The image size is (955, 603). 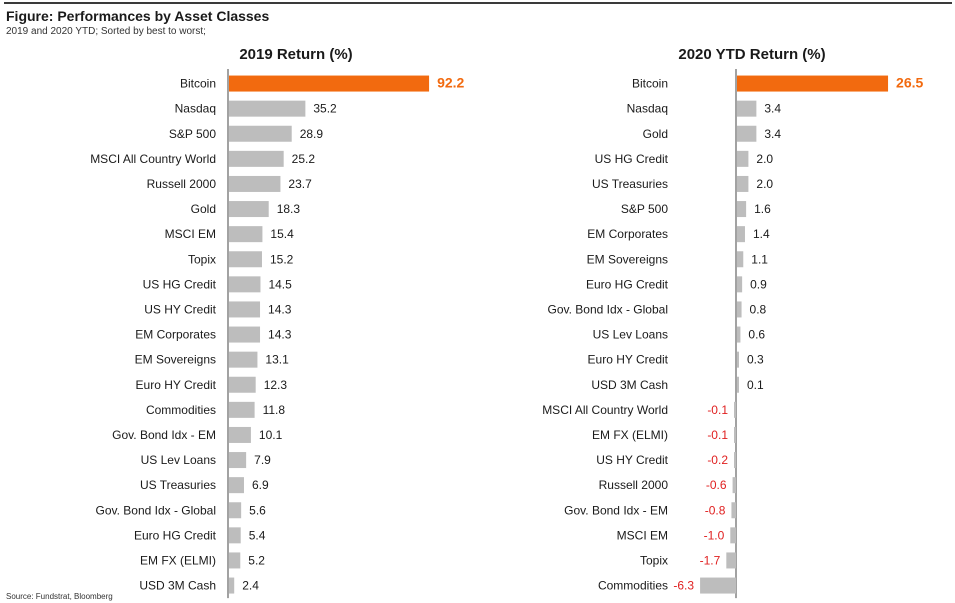 I want to click on category-label-2019: EM Corporates, so click(x=175, y=335).